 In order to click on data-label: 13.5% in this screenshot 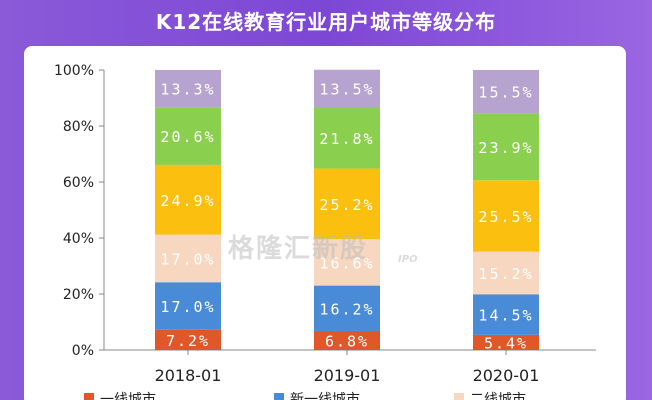, I will do `click(346, 90)`.